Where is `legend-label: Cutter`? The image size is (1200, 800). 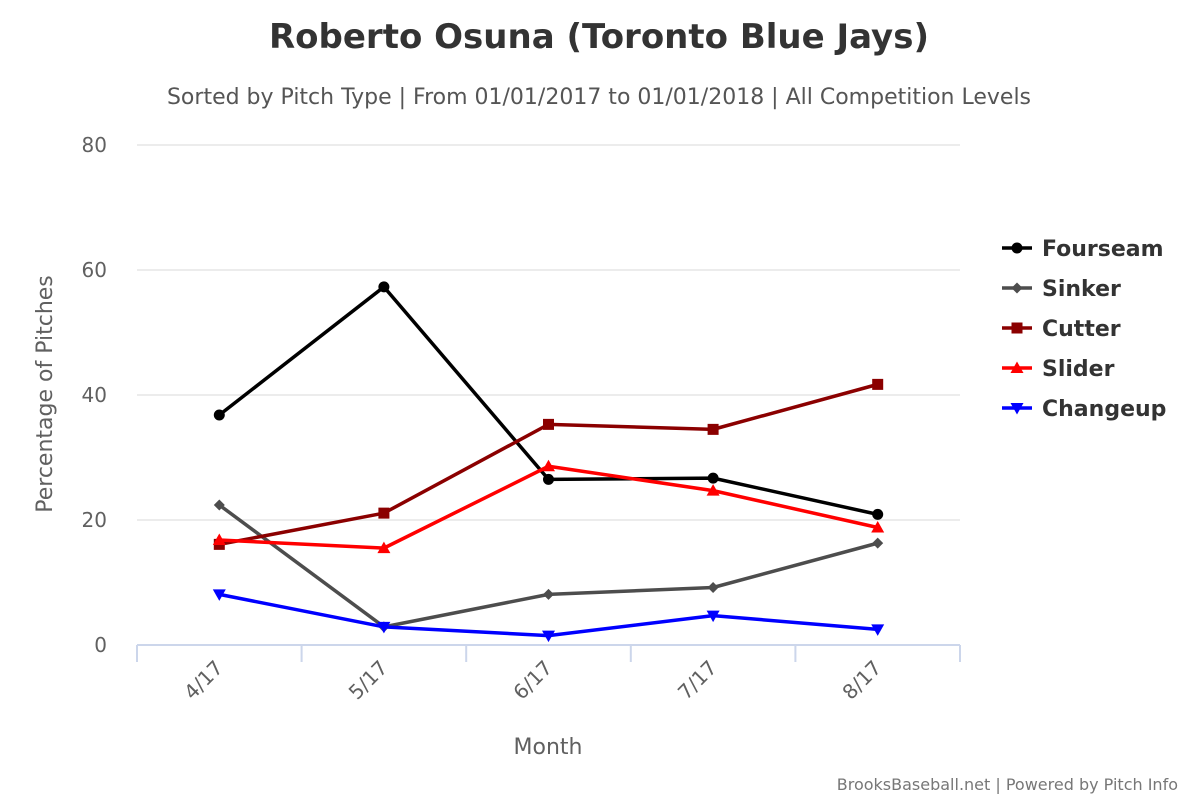 legend-label: Cutter is located at coordinates (1081, 329).